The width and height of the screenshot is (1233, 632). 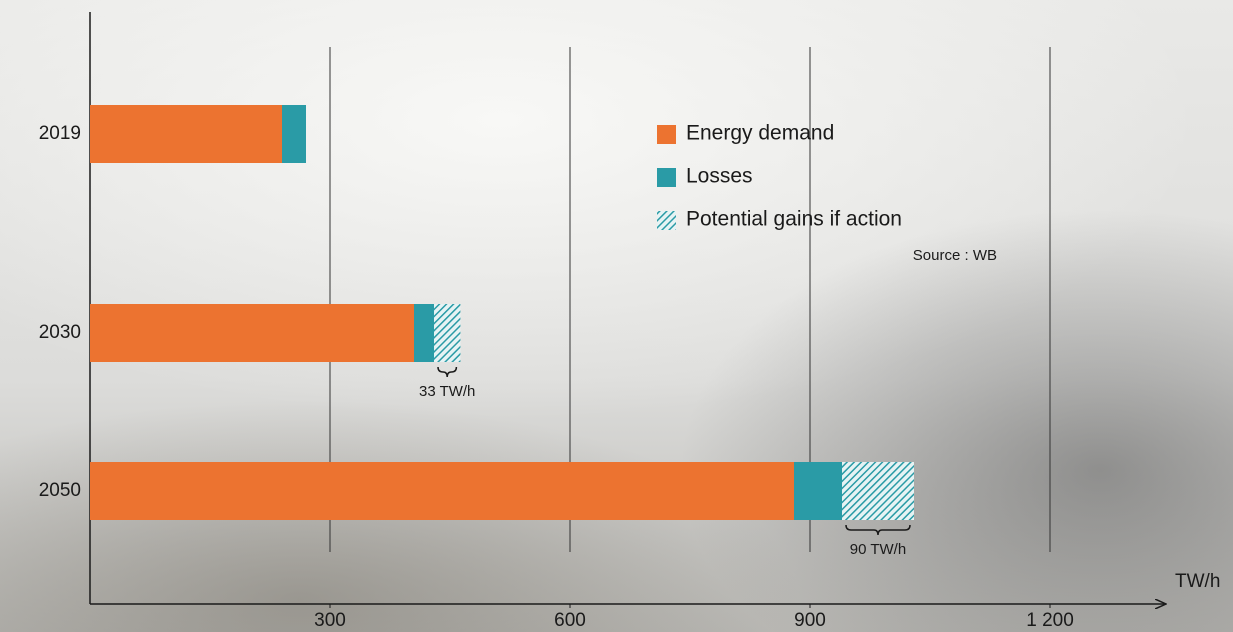 I want to click on value-label: 33 TW/h, so click(x=447, y=391).